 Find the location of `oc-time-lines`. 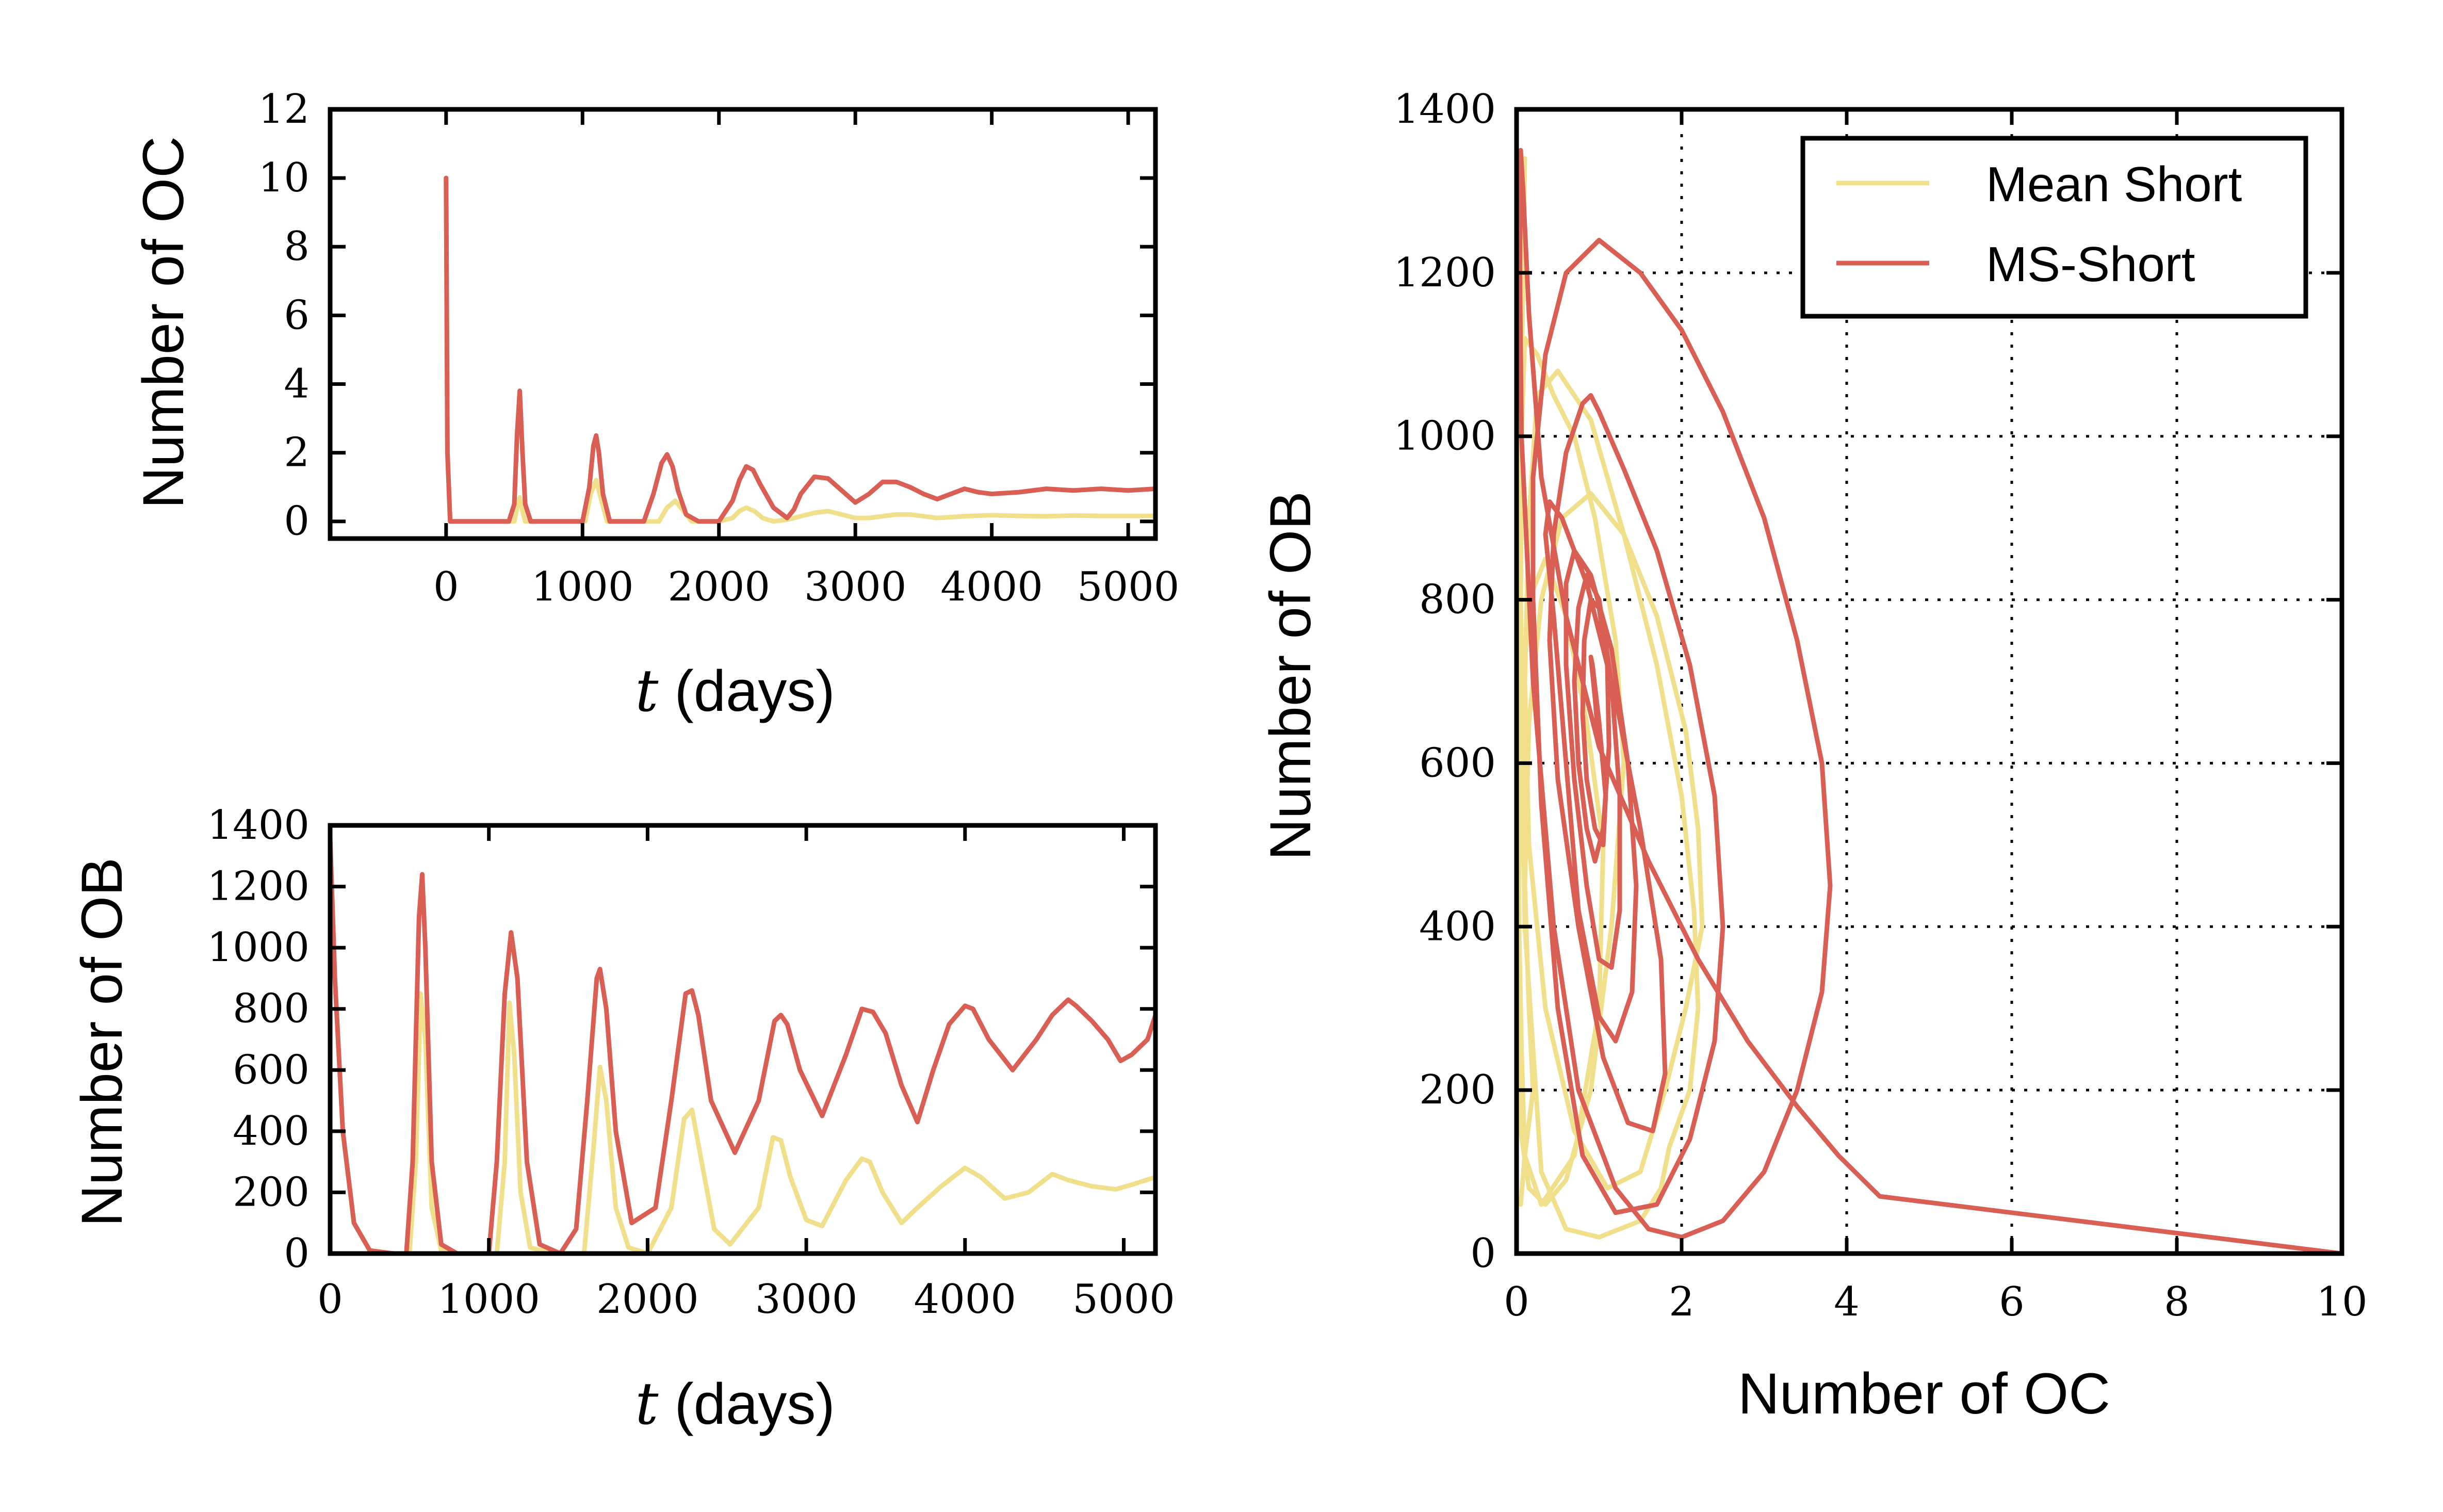

oc-time-lines is located at coordinates (799, 349).